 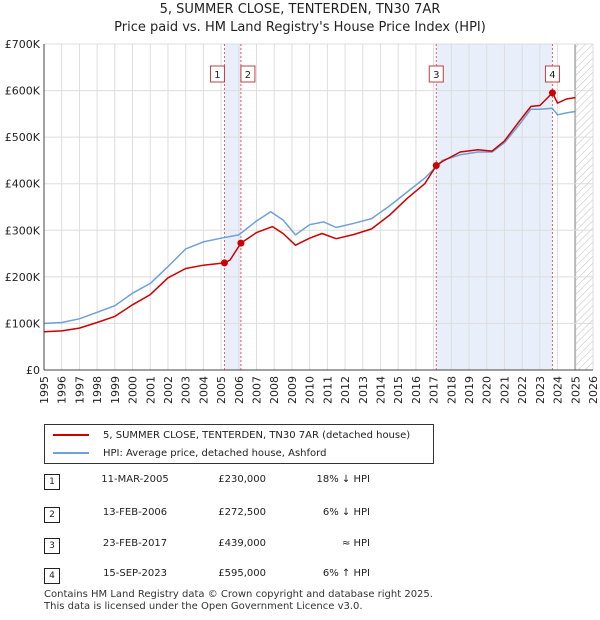 I want to click on x-tick-label: 2022, so click(x=522, y=390).